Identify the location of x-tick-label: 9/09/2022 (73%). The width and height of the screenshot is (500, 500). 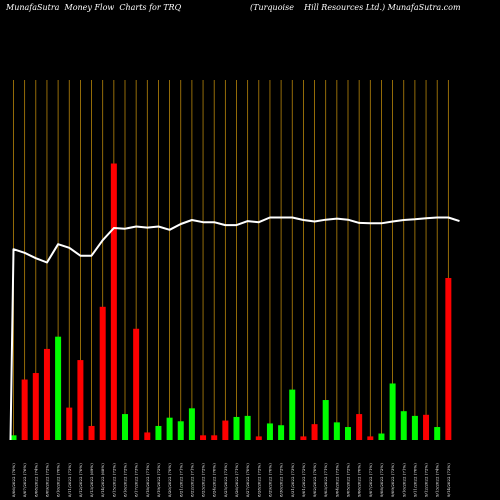
(392, 480).